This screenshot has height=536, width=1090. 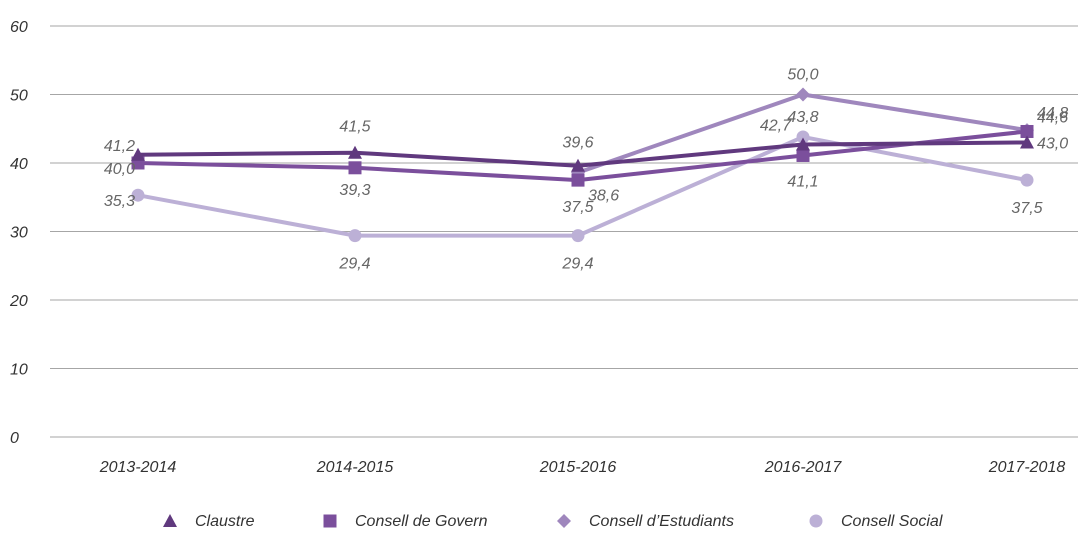 I want to click on data-label: 43,8, so click(x=802, y=117).